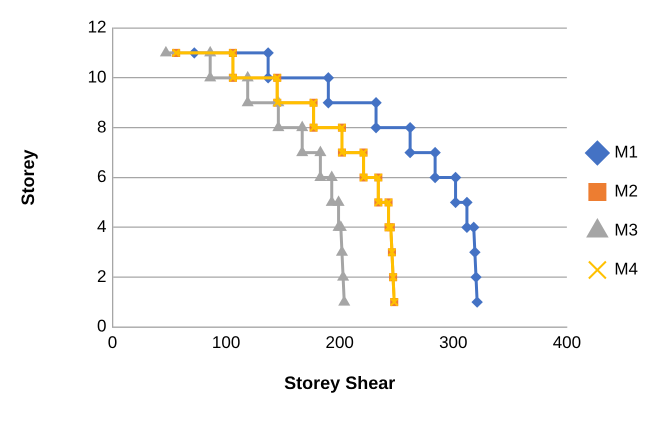 The width and height of the screenshot is (668, 427). Describe the element at coordinates (102, 176) in the screenshot. I see `y-tick-label: 6` at that location.